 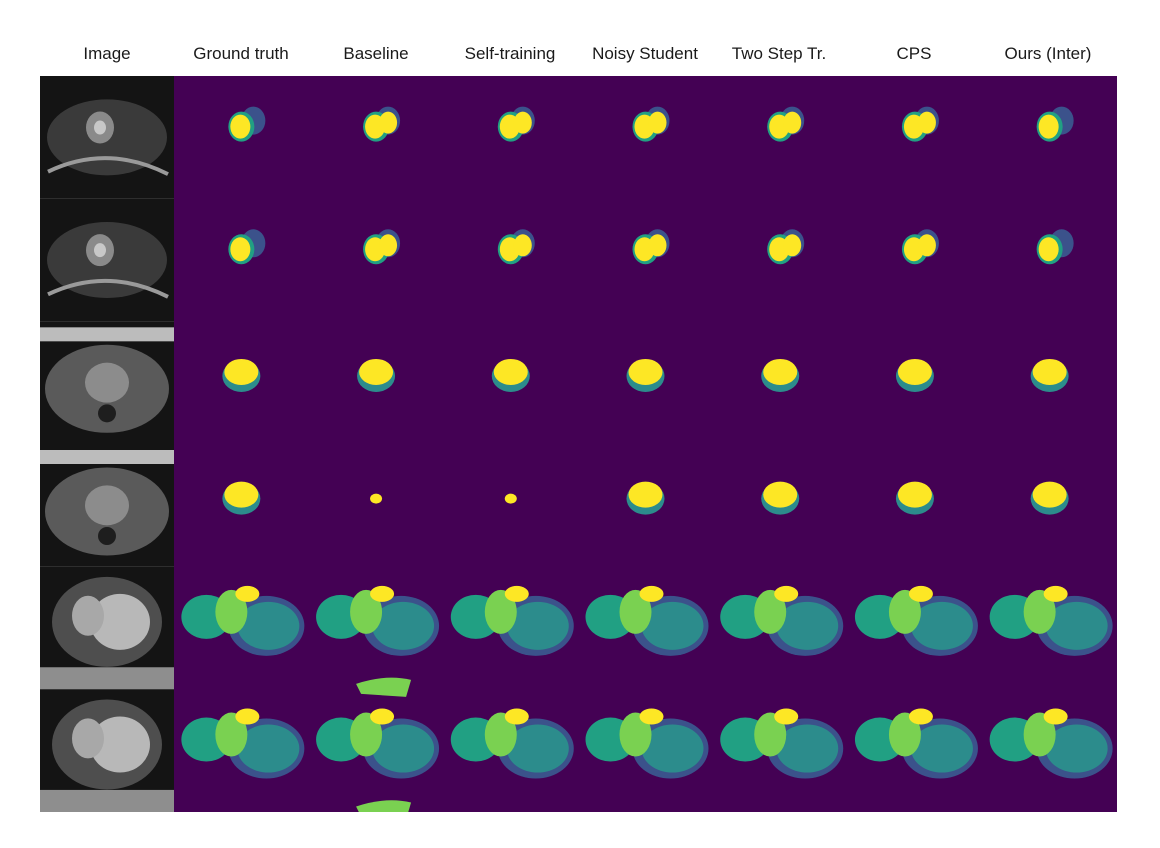 What do you see at coordinates (107, 53) in the screenshot?
I see `col-header-image: Image` at bounding box center [107, 53].